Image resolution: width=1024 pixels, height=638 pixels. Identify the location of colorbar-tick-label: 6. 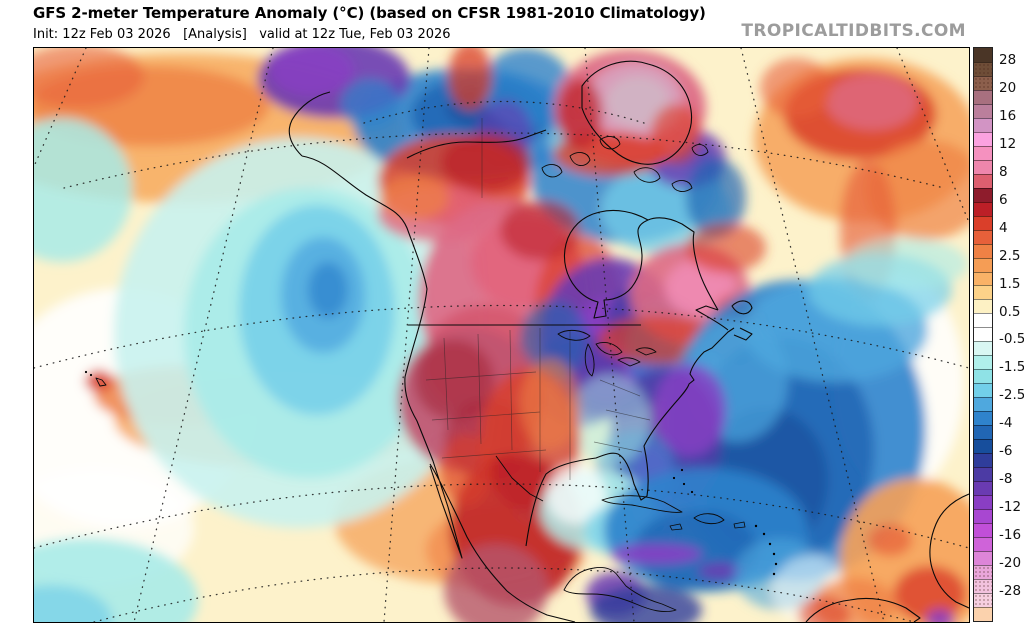
(1003, 199).